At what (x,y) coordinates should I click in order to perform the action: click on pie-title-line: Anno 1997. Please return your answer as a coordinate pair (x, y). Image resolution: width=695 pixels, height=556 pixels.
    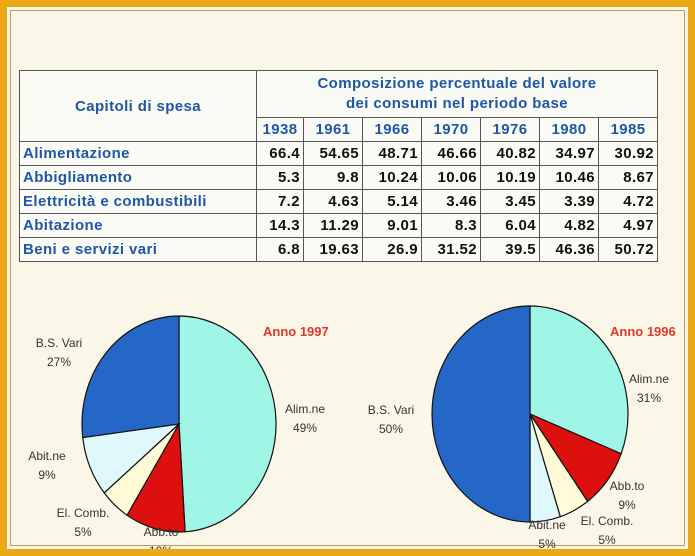
    Looking at the image, I should click on (296, 331).